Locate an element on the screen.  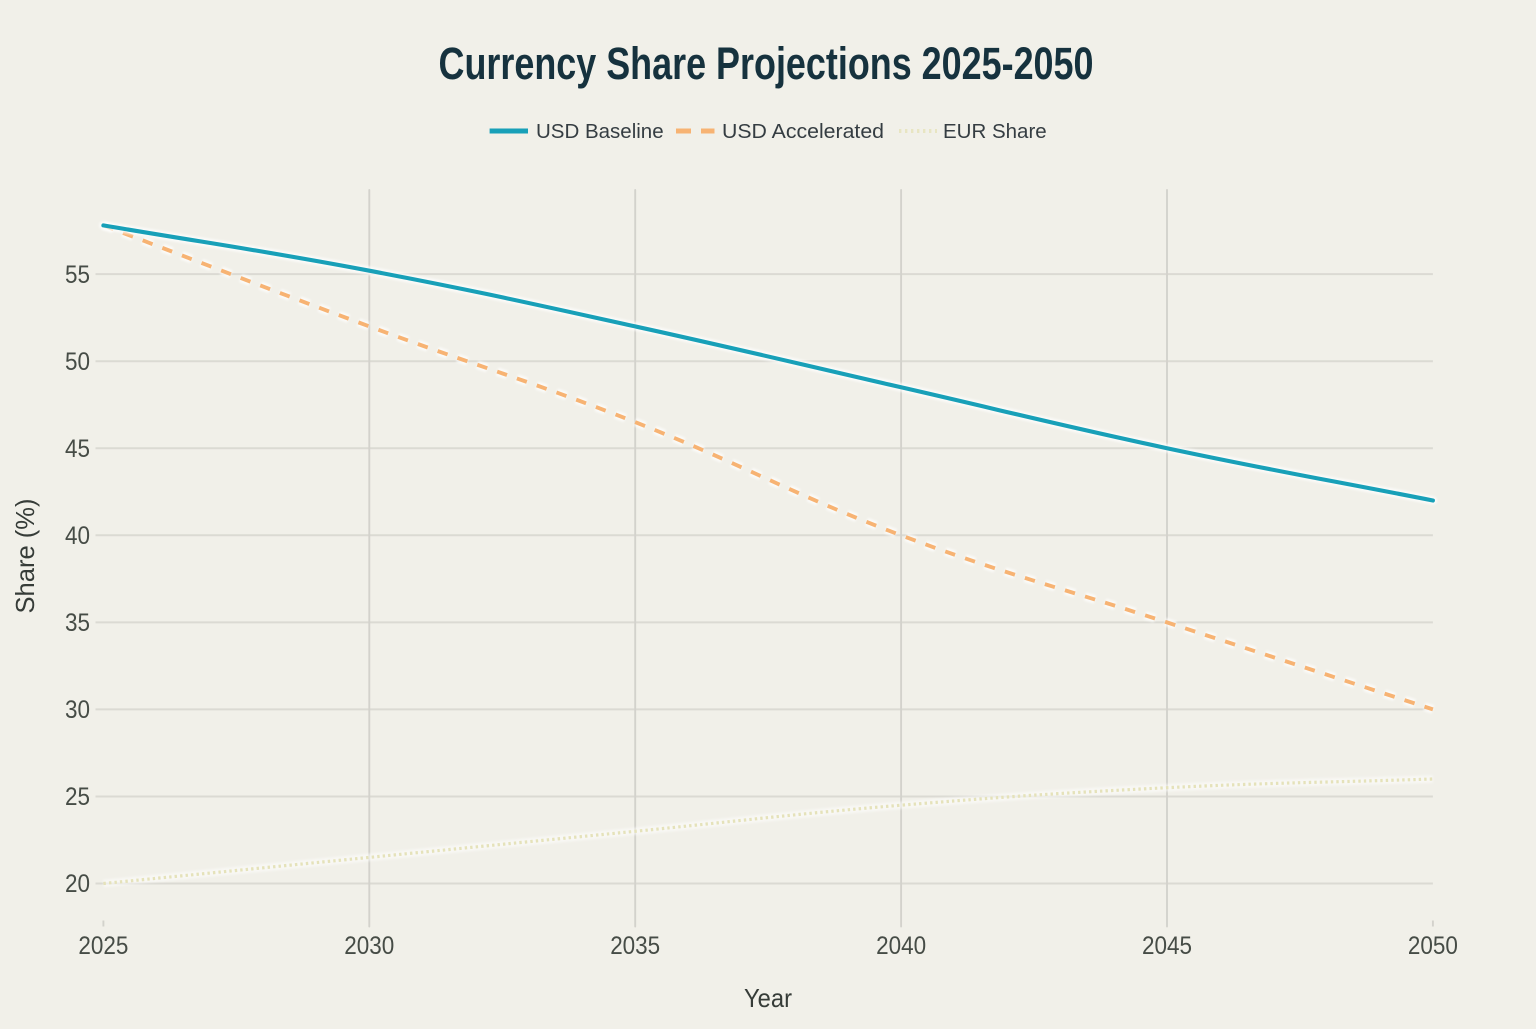
svg-text: 2030 is located at coordinates (369, 946).